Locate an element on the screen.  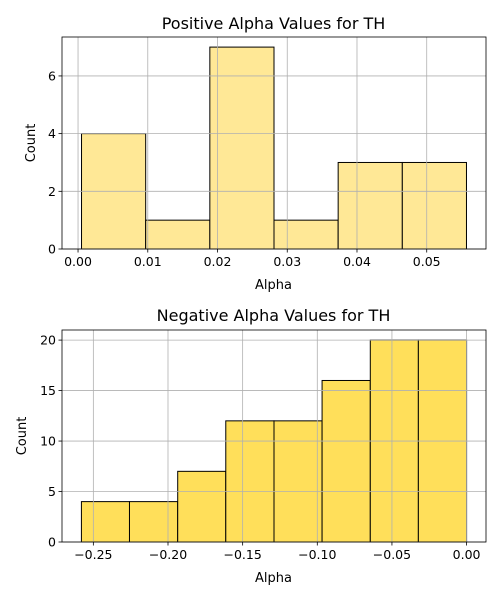
y-tick-label: 6 is located at coordinates (52, 75).